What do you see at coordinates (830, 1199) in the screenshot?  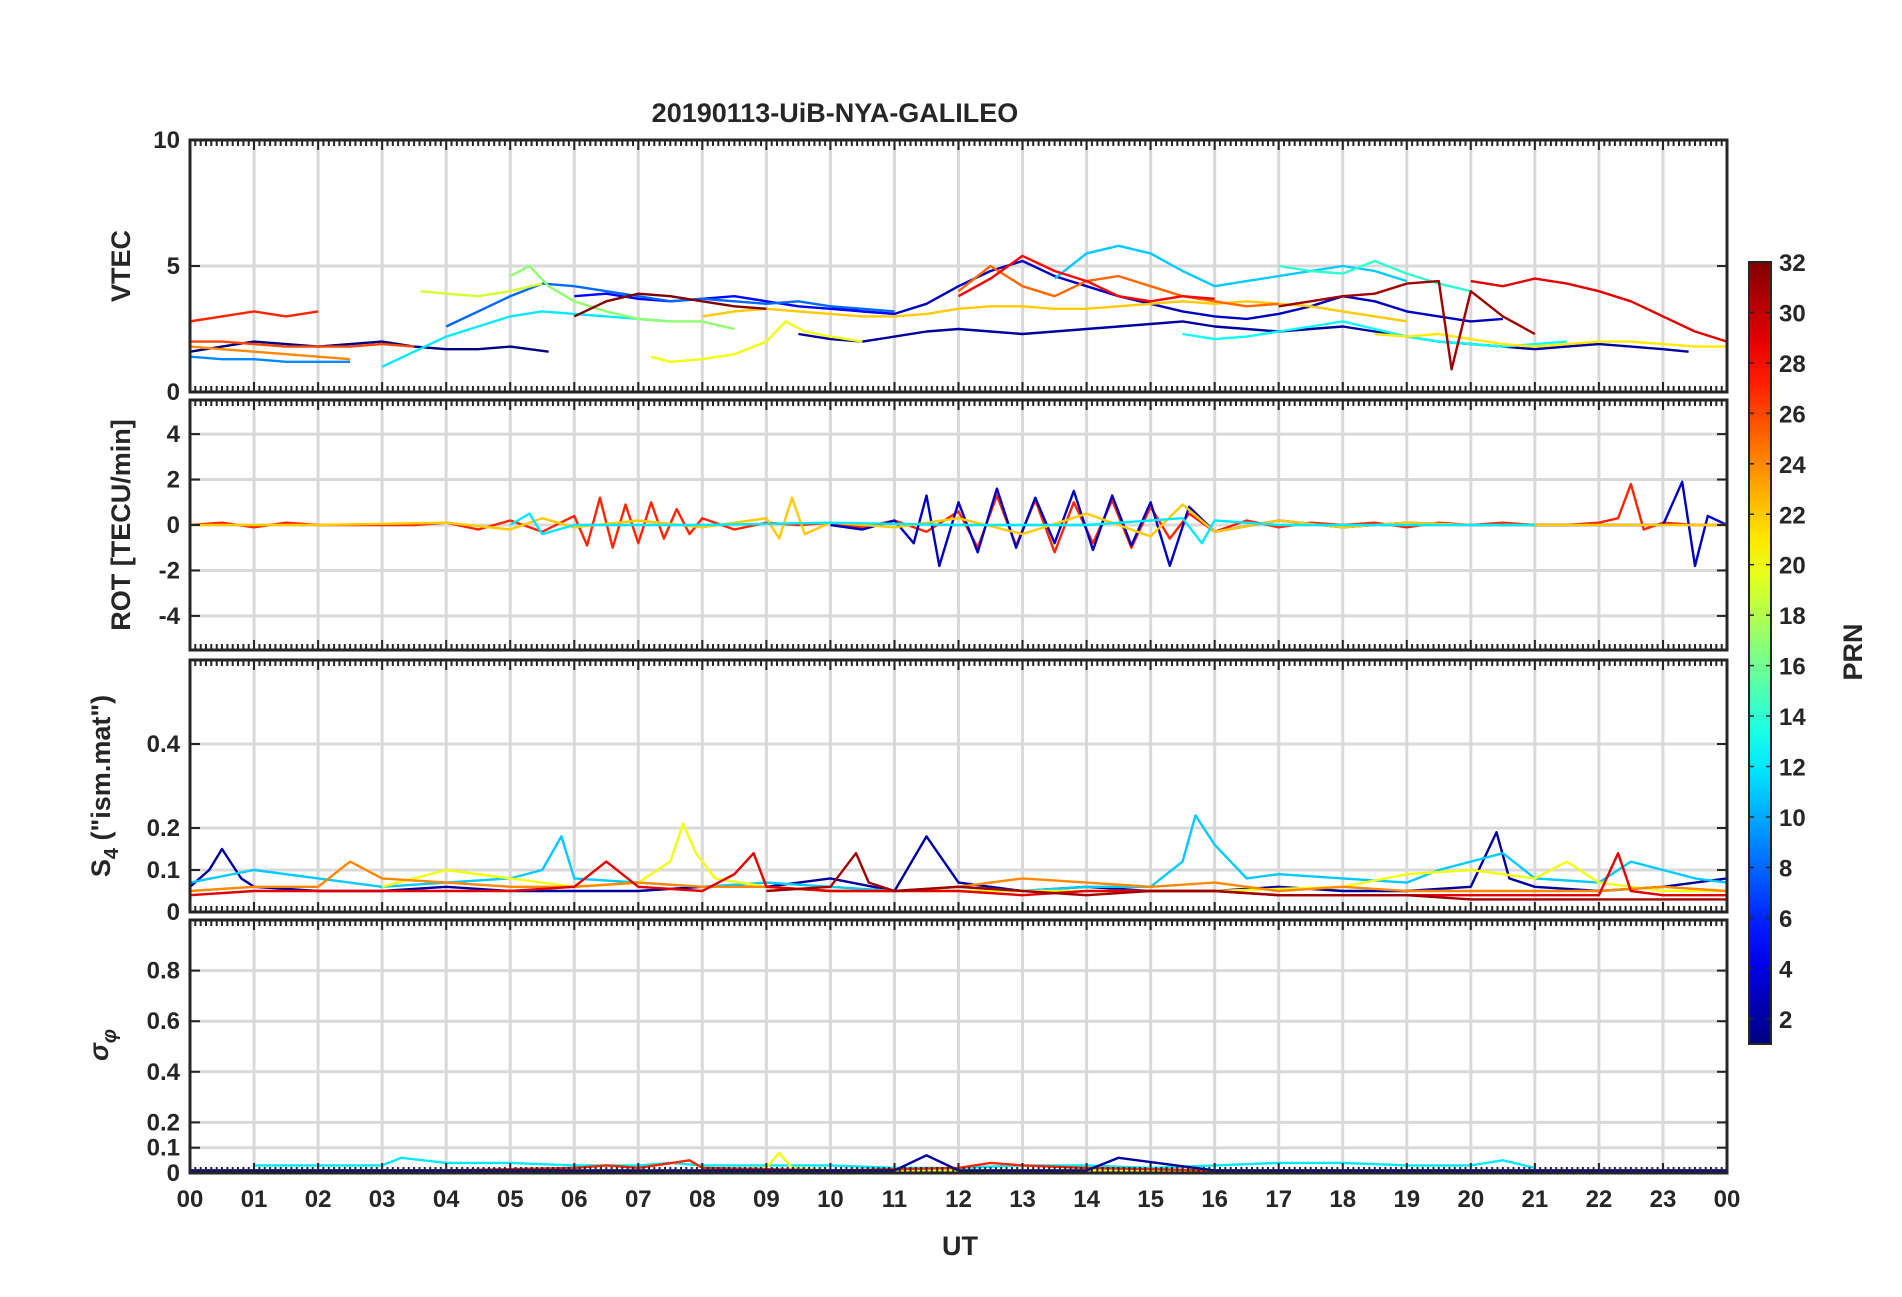 I see `x-tick-label: 10` at bounding box center [830, 1199].